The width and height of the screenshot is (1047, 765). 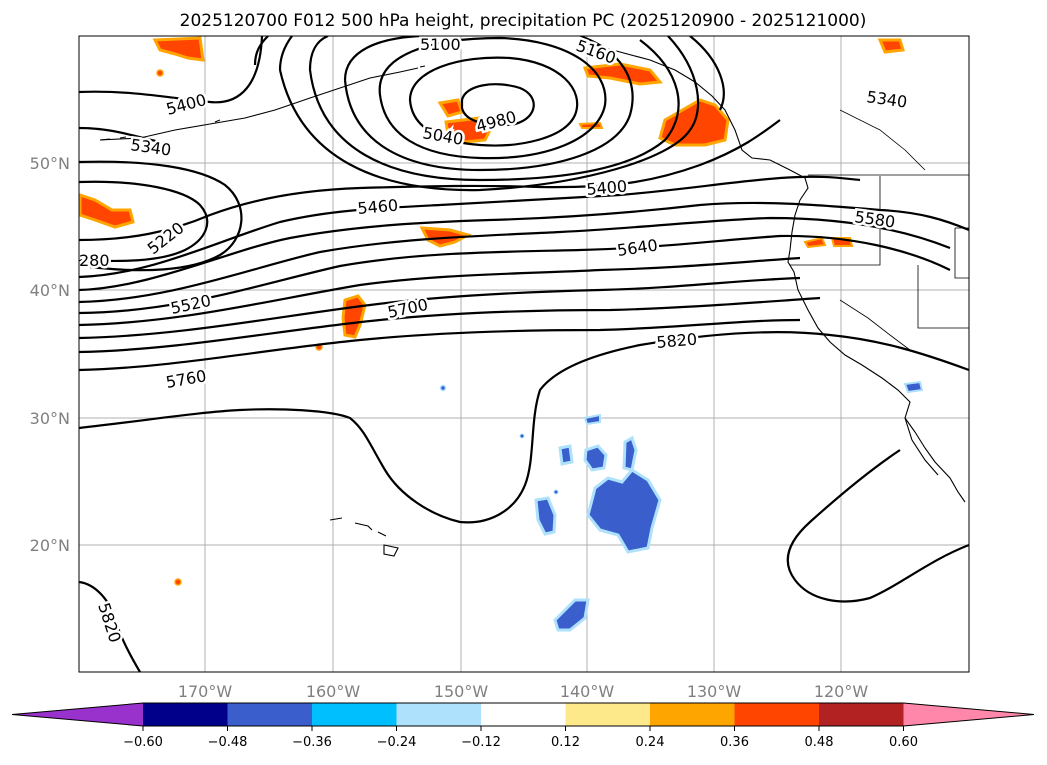 What do you see at coordinates (565, 742) in the screenshot?
I see `colorbar-tick-label: 0.12` at bounding box center [565, 742].